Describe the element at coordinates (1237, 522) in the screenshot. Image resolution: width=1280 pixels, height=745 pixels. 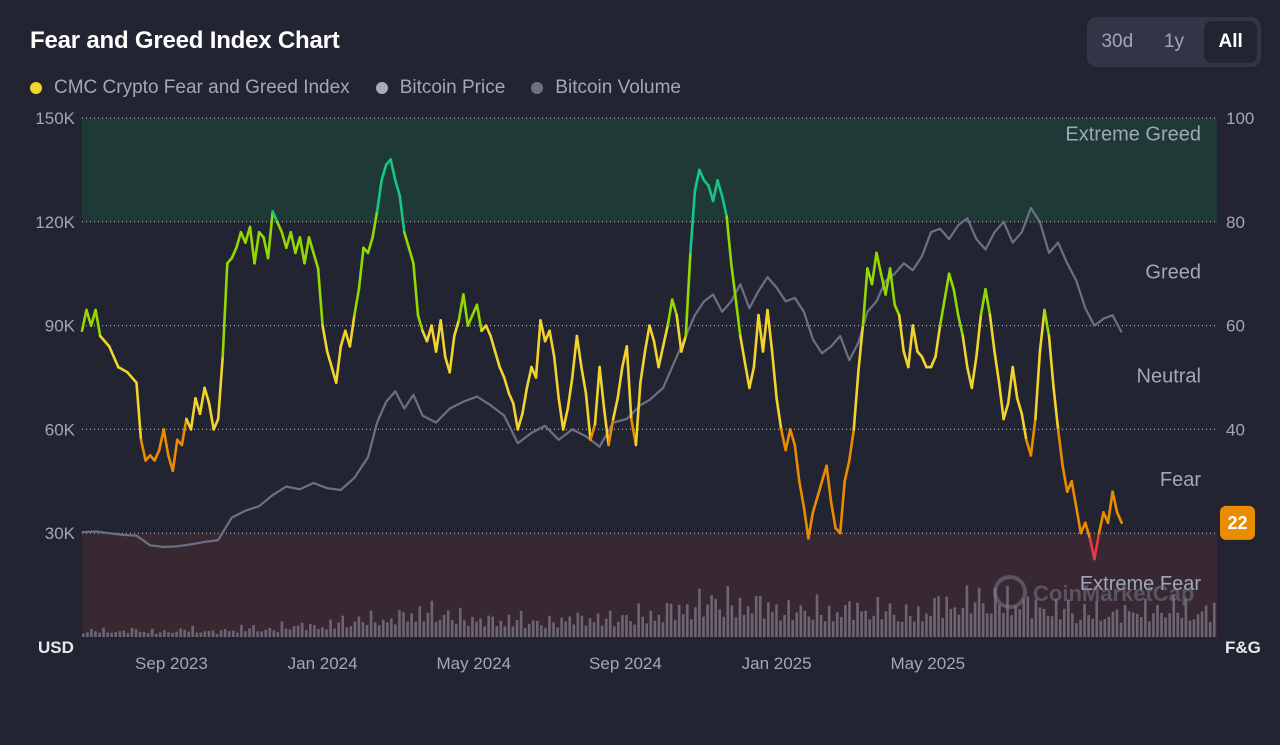
I see `current-value-badge-bg` at that location.